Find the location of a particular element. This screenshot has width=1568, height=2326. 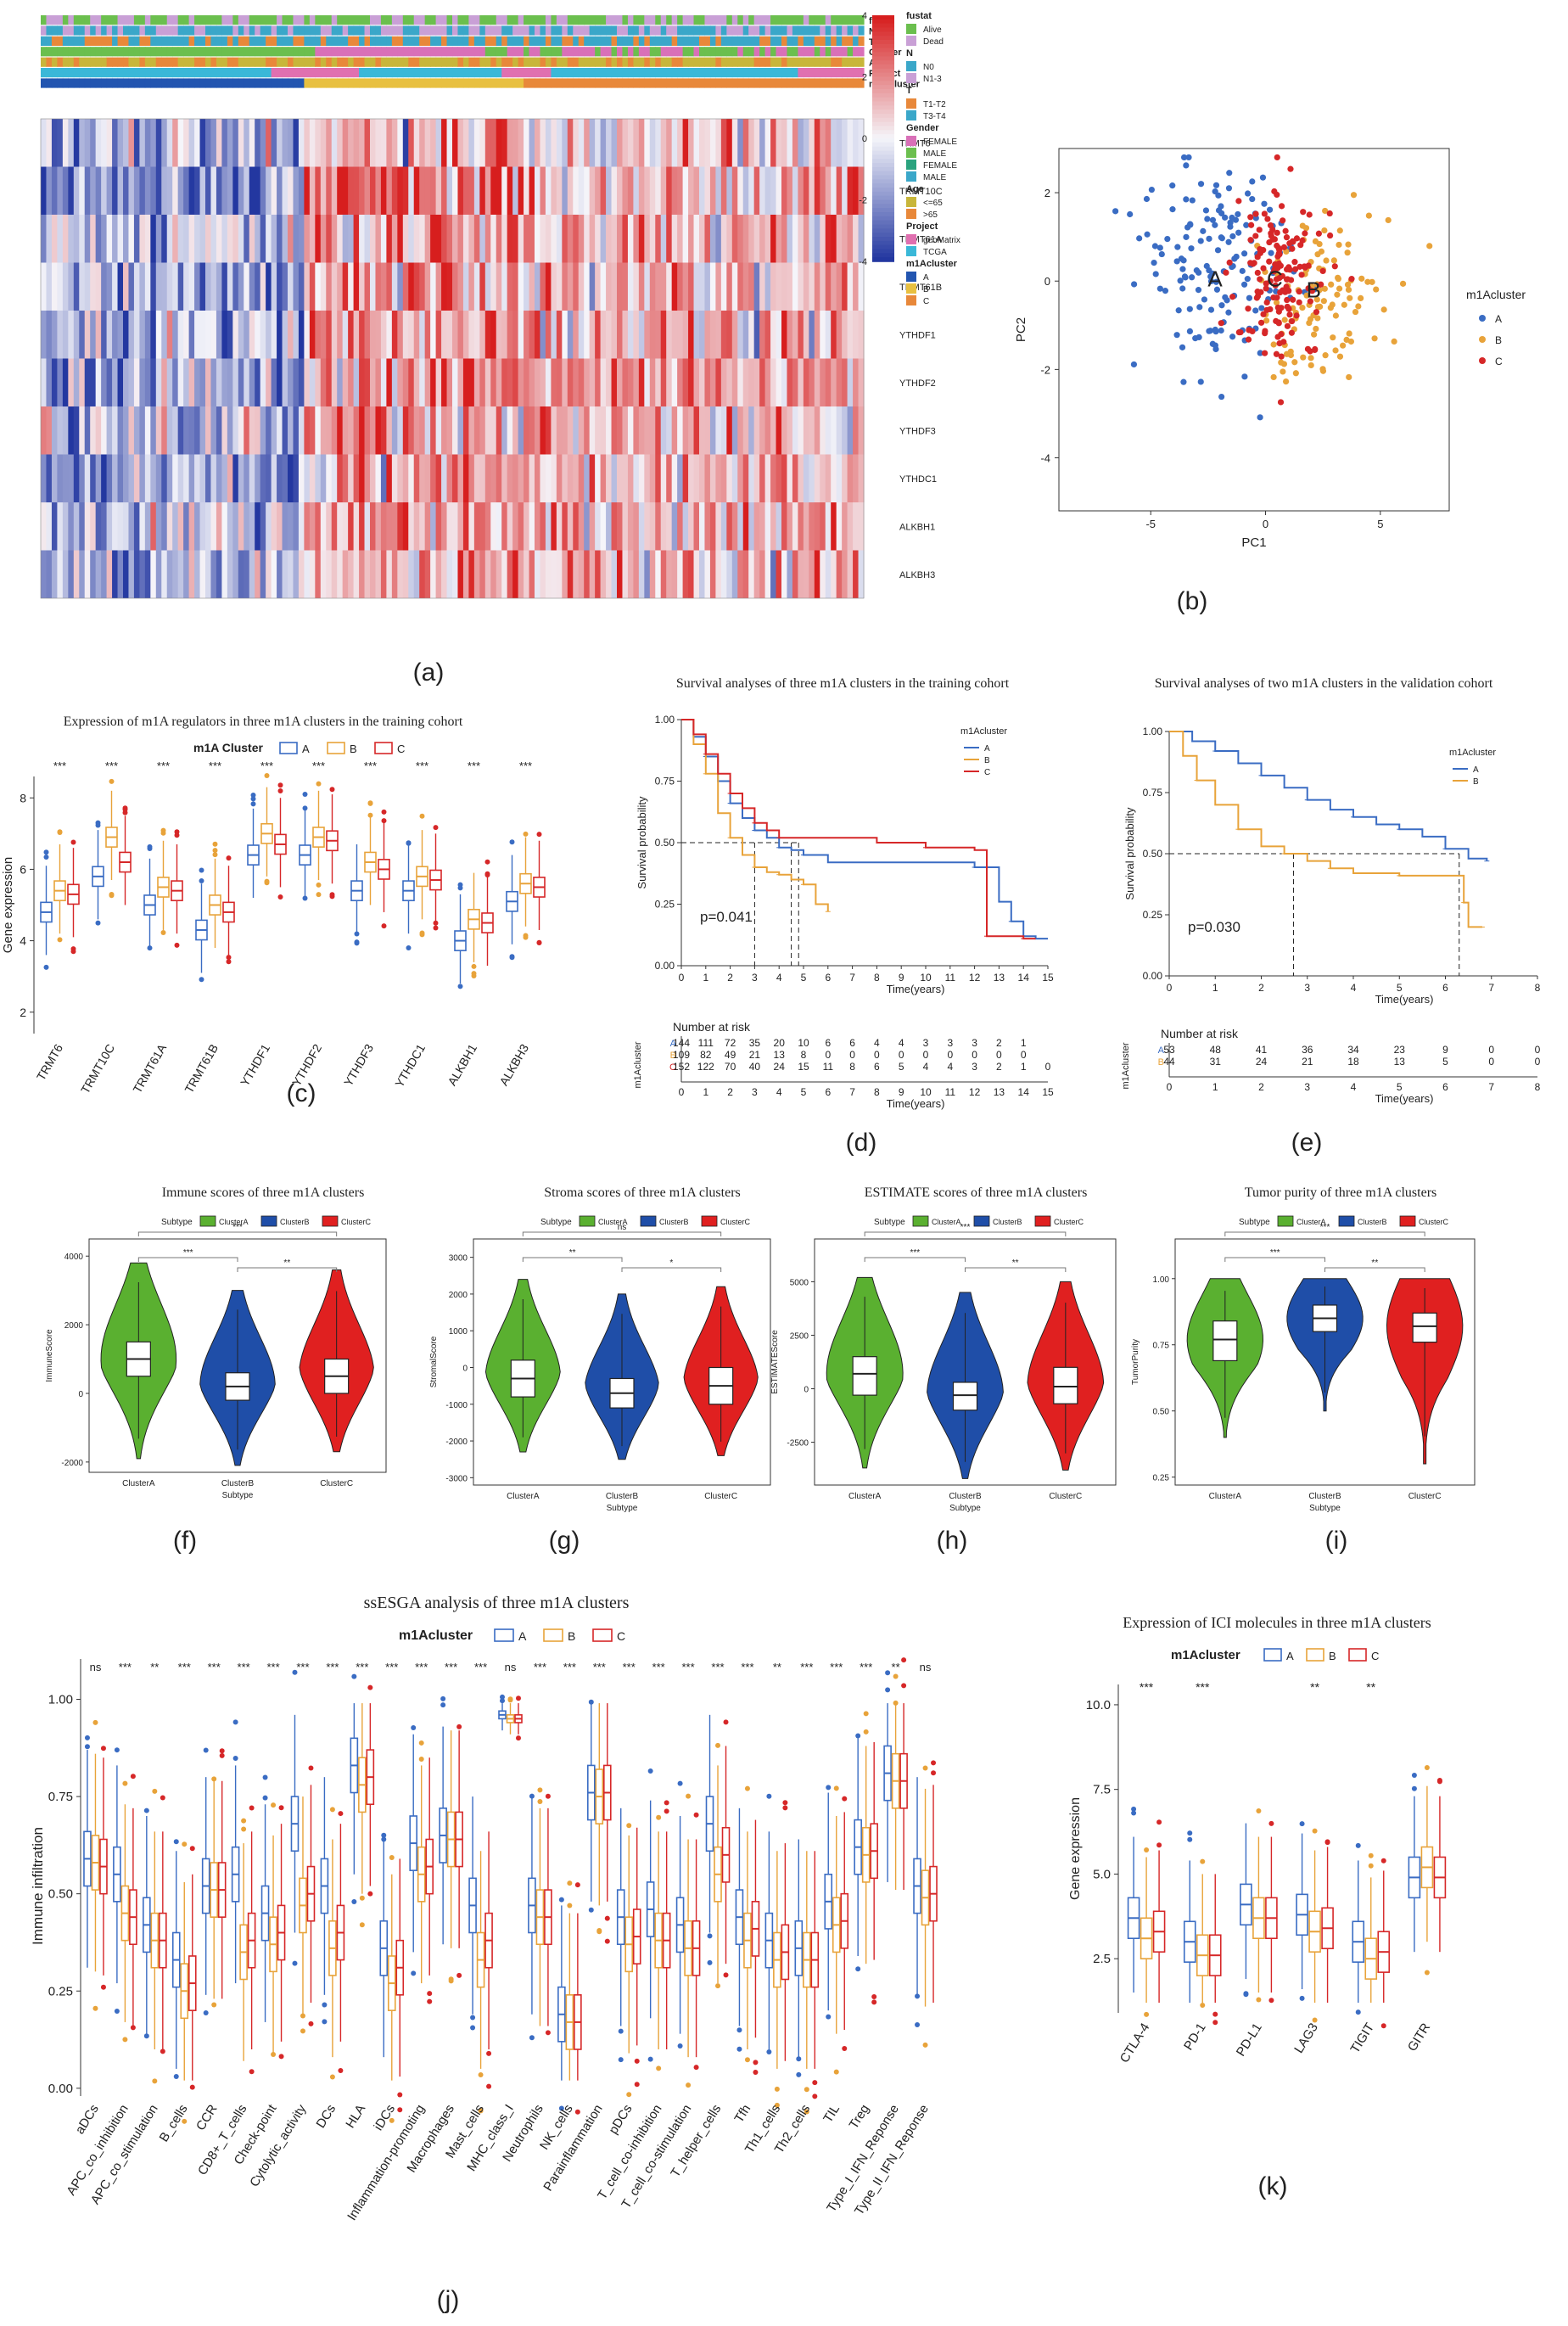

significance-label: *** is located at coordinates (747, 1667).